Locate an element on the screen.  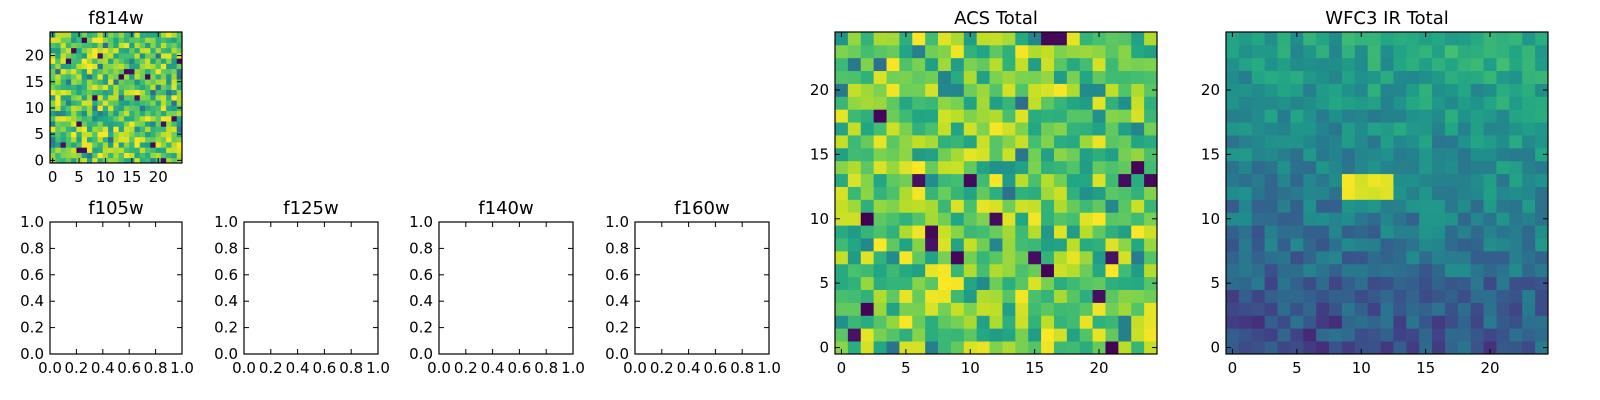
x-tick-label: 0 is located at coordinates (1233, 368).